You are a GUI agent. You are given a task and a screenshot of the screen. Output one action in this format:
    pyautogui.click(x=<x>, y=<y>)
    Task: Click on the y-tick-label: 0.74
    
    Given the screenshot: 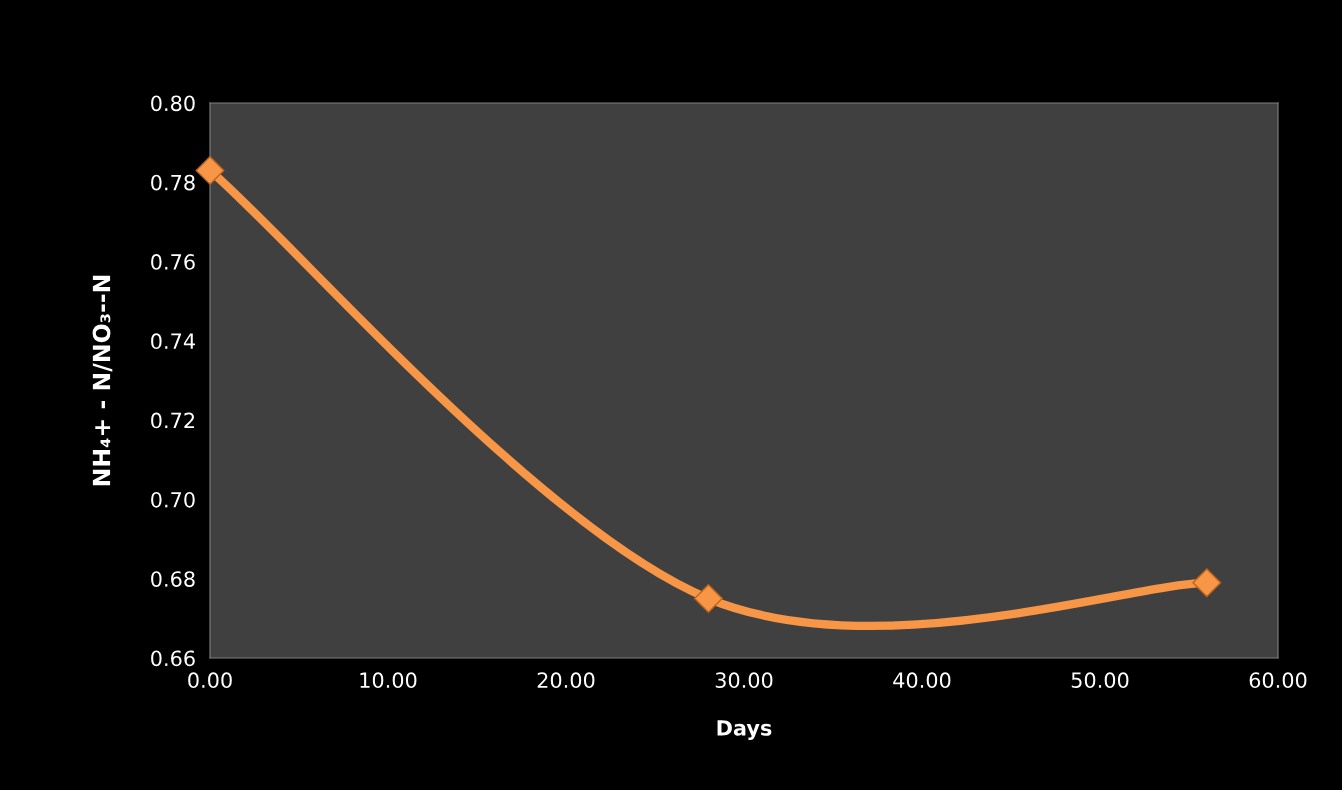 What is the action you would take?
    pyautogui.click(x=173, y=341)
    